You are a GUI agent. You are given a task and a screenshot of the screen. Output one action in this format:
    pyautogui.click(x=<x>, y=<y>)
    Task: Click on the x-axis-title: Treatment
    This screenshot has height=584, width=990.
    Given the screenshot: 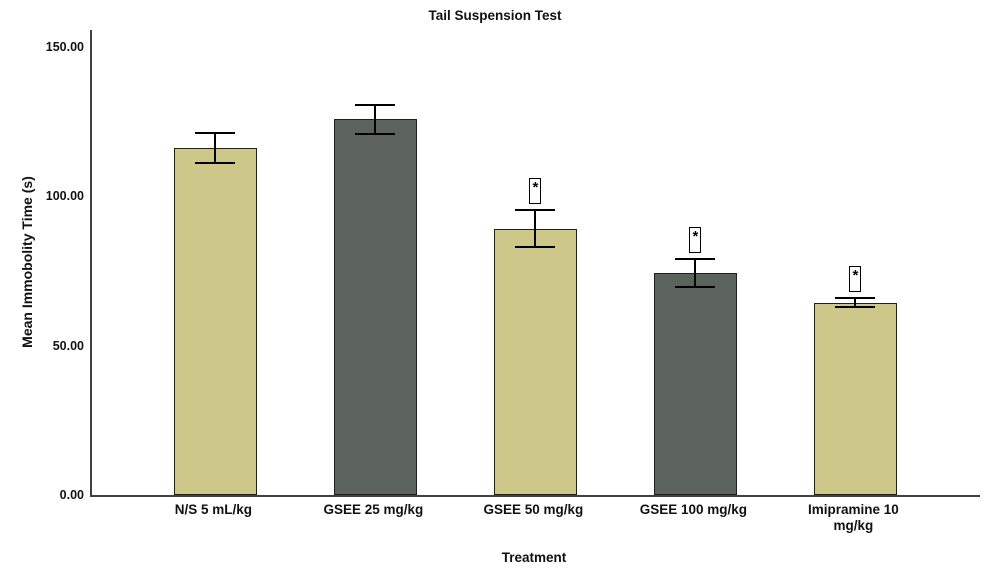 What is the action you would take?
    pyautogui.click(x=534, y=557)
    